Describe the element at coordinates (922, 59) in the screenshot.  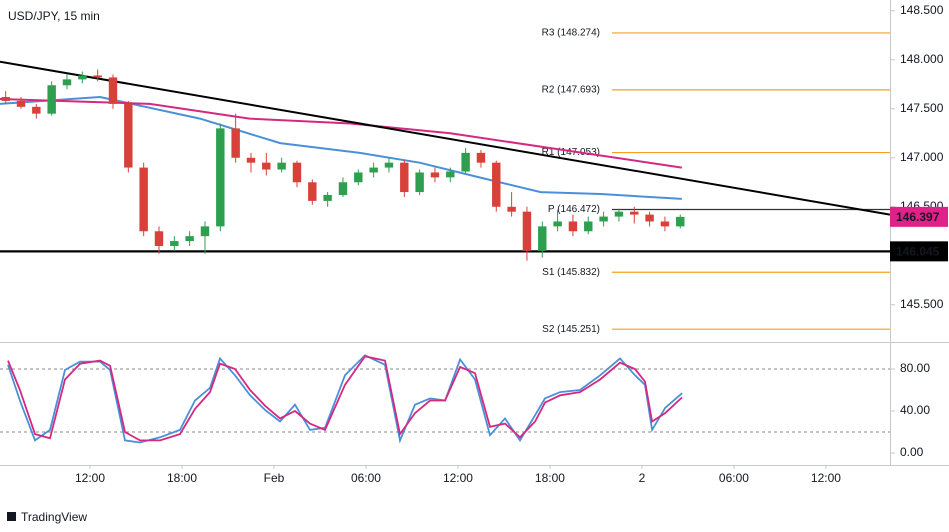
I see `y-tick-label: 148.000` at that location.